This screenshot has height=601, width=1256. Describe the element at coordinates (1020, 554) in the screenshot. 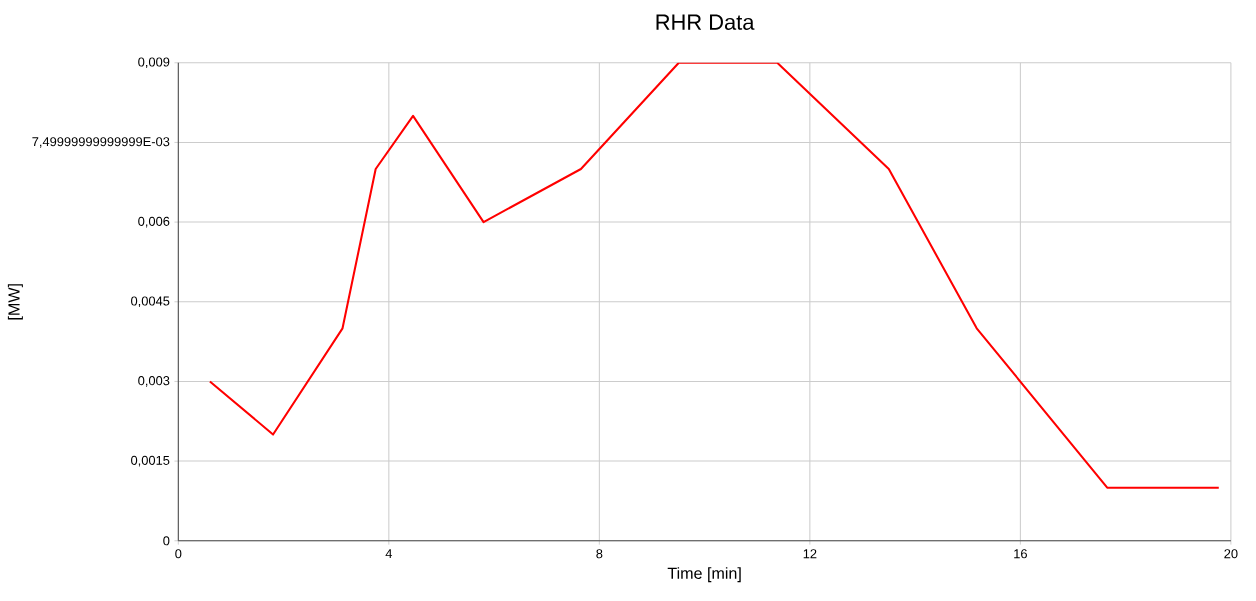

I see `x-tick-label: 16` at that location.